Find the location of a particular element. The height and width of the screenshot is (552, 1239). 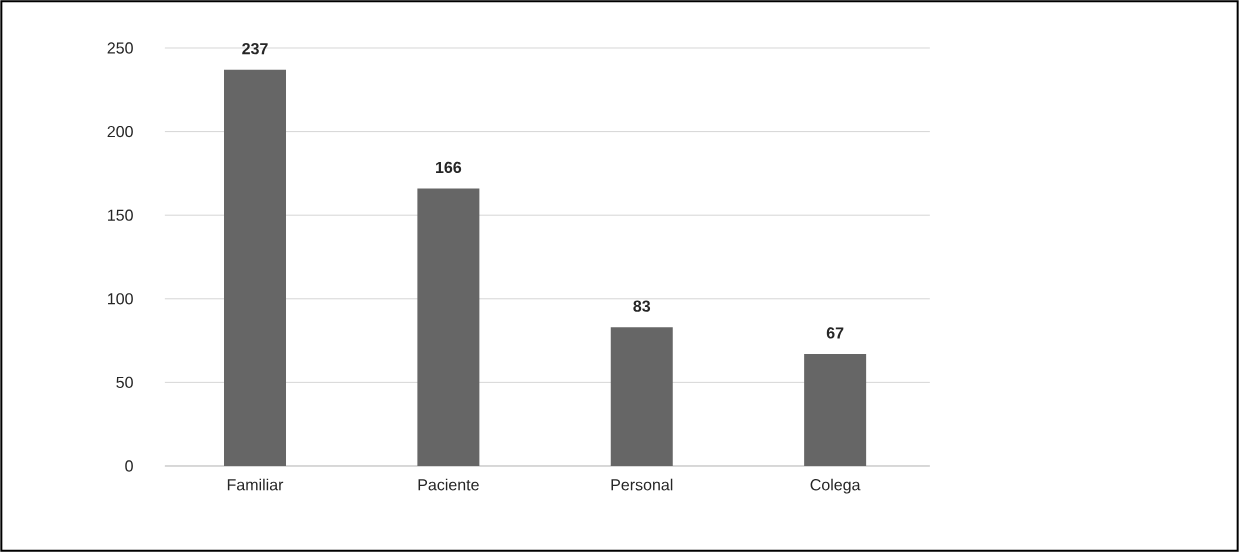

x-tick-label: Familiar is located at coordinates (255, 484).